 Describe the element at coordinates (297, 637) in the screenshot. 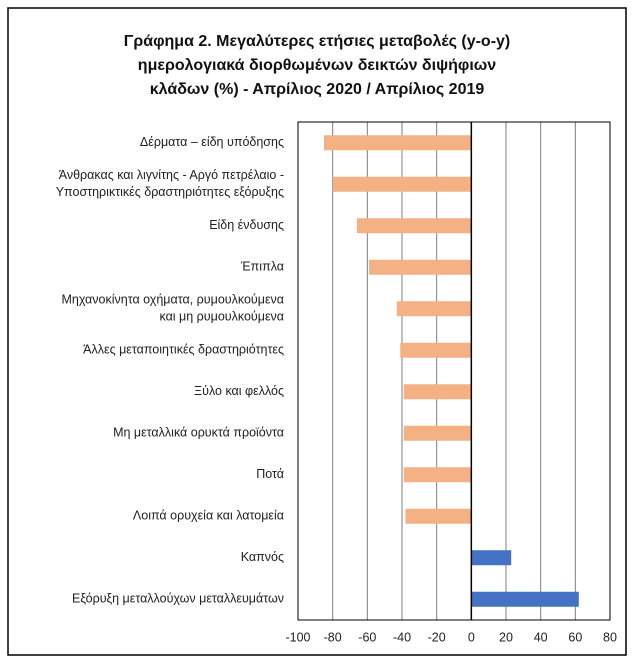

I see `x-tick-label: -100` at that location.